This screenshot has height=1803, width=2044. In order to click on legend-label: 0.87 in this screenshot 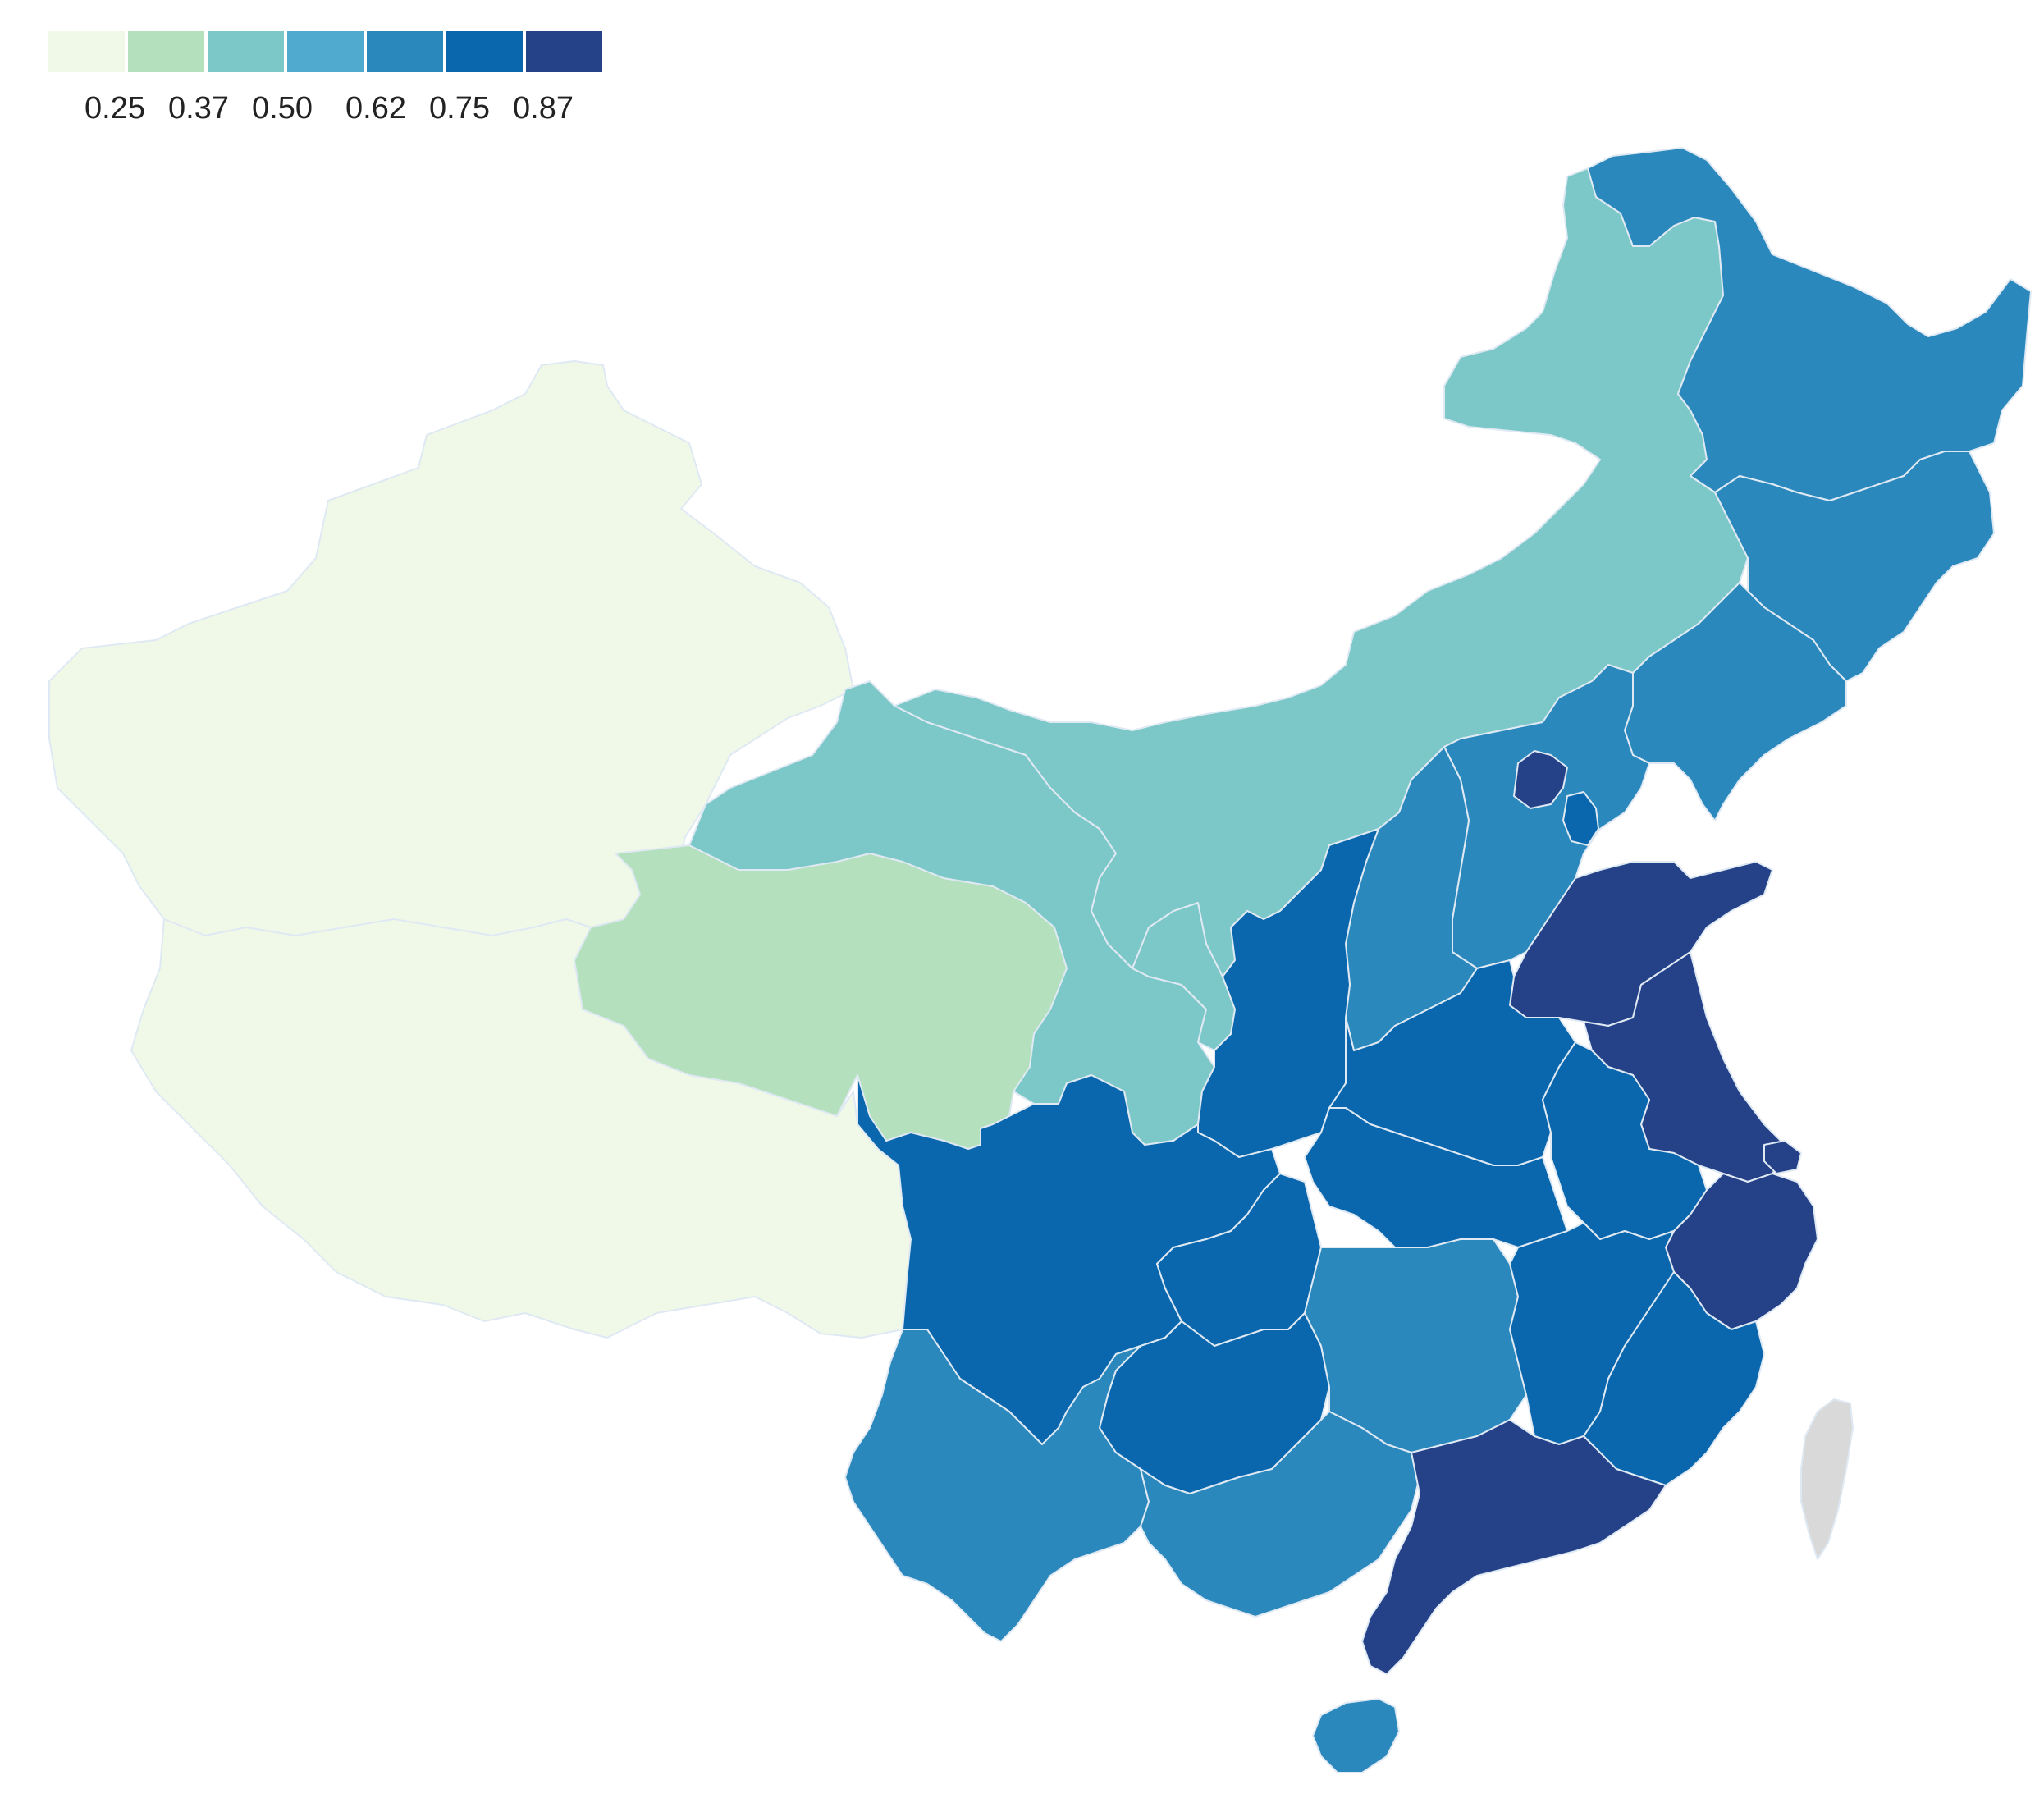, I will do `click(543, 108)`.